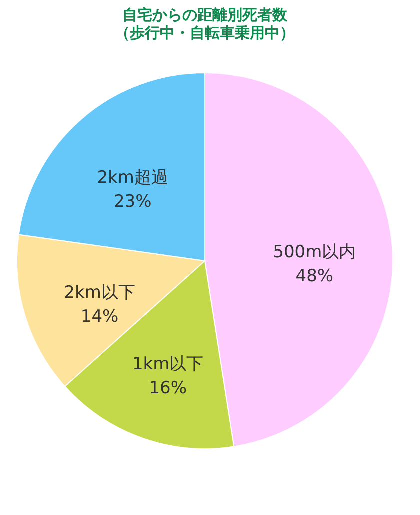 Image resolution: width=420 pixels, height=515 pixels. I want to click on slice-label: 2km超過, so click(132, 178).